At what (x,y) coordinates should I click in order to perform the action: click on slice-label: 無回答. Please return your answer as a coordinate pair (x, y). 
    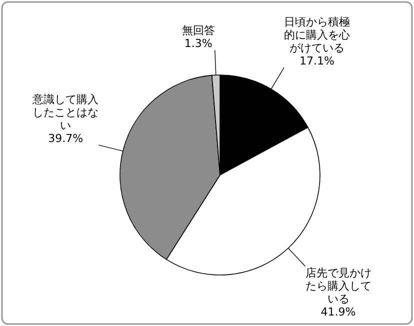
    Looking at the image, I should click on (198, 31).